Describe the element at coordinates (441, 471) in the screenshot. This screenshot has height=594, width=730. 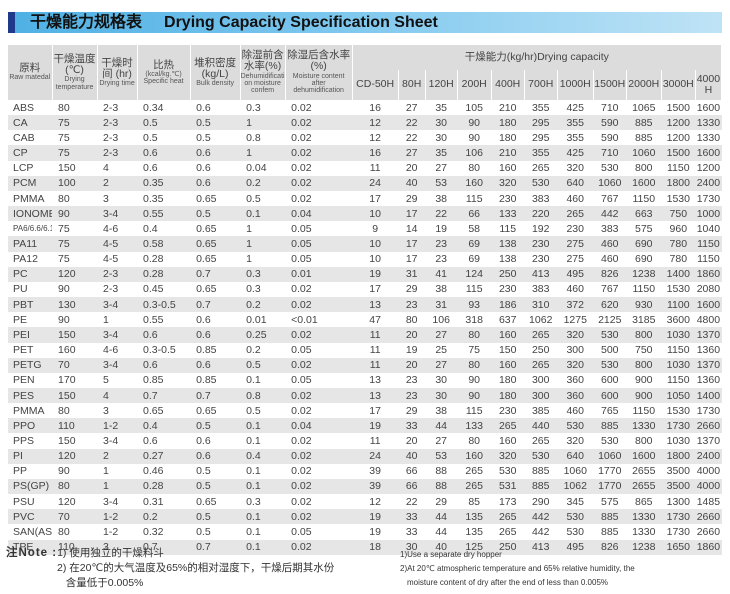
I see `capacity-cell: 88` at that location.